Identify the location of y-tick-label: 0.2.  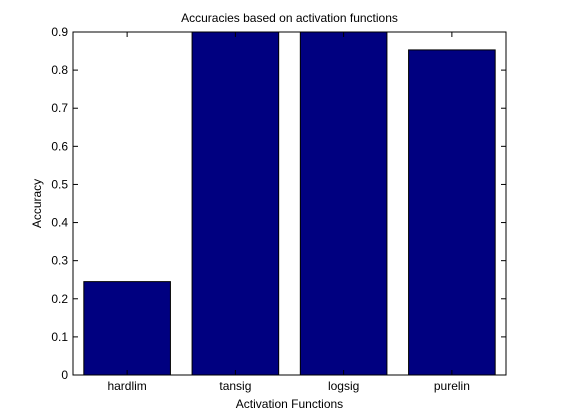
(59, 299).